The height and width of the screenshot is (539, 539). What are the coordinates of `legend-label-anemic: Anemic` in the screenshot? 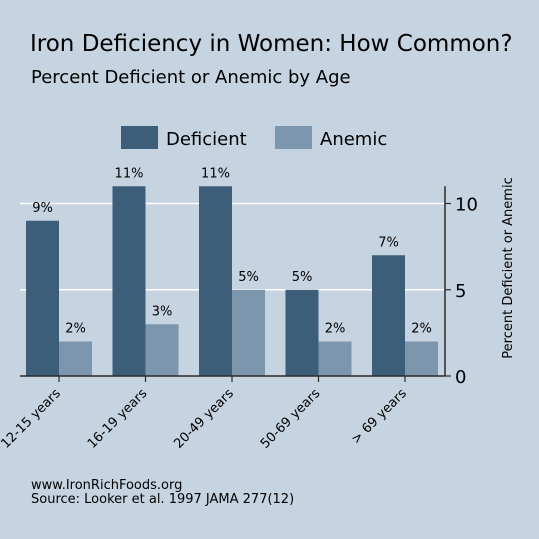 It's located at (353, 139).